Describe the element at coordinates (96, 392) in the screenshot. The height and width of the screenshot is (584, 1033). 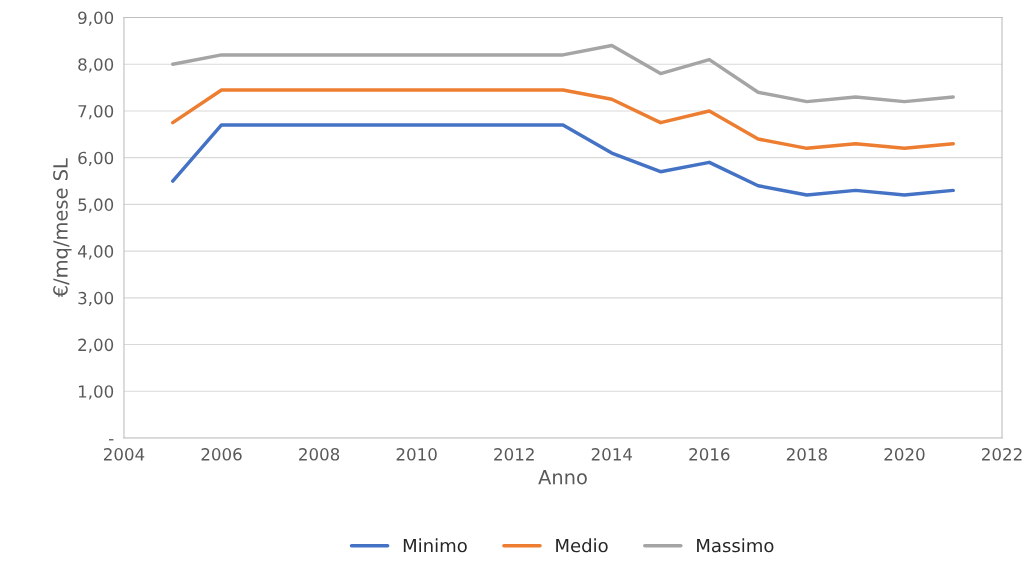
I see `y-tick-label: 1,00` at that location.